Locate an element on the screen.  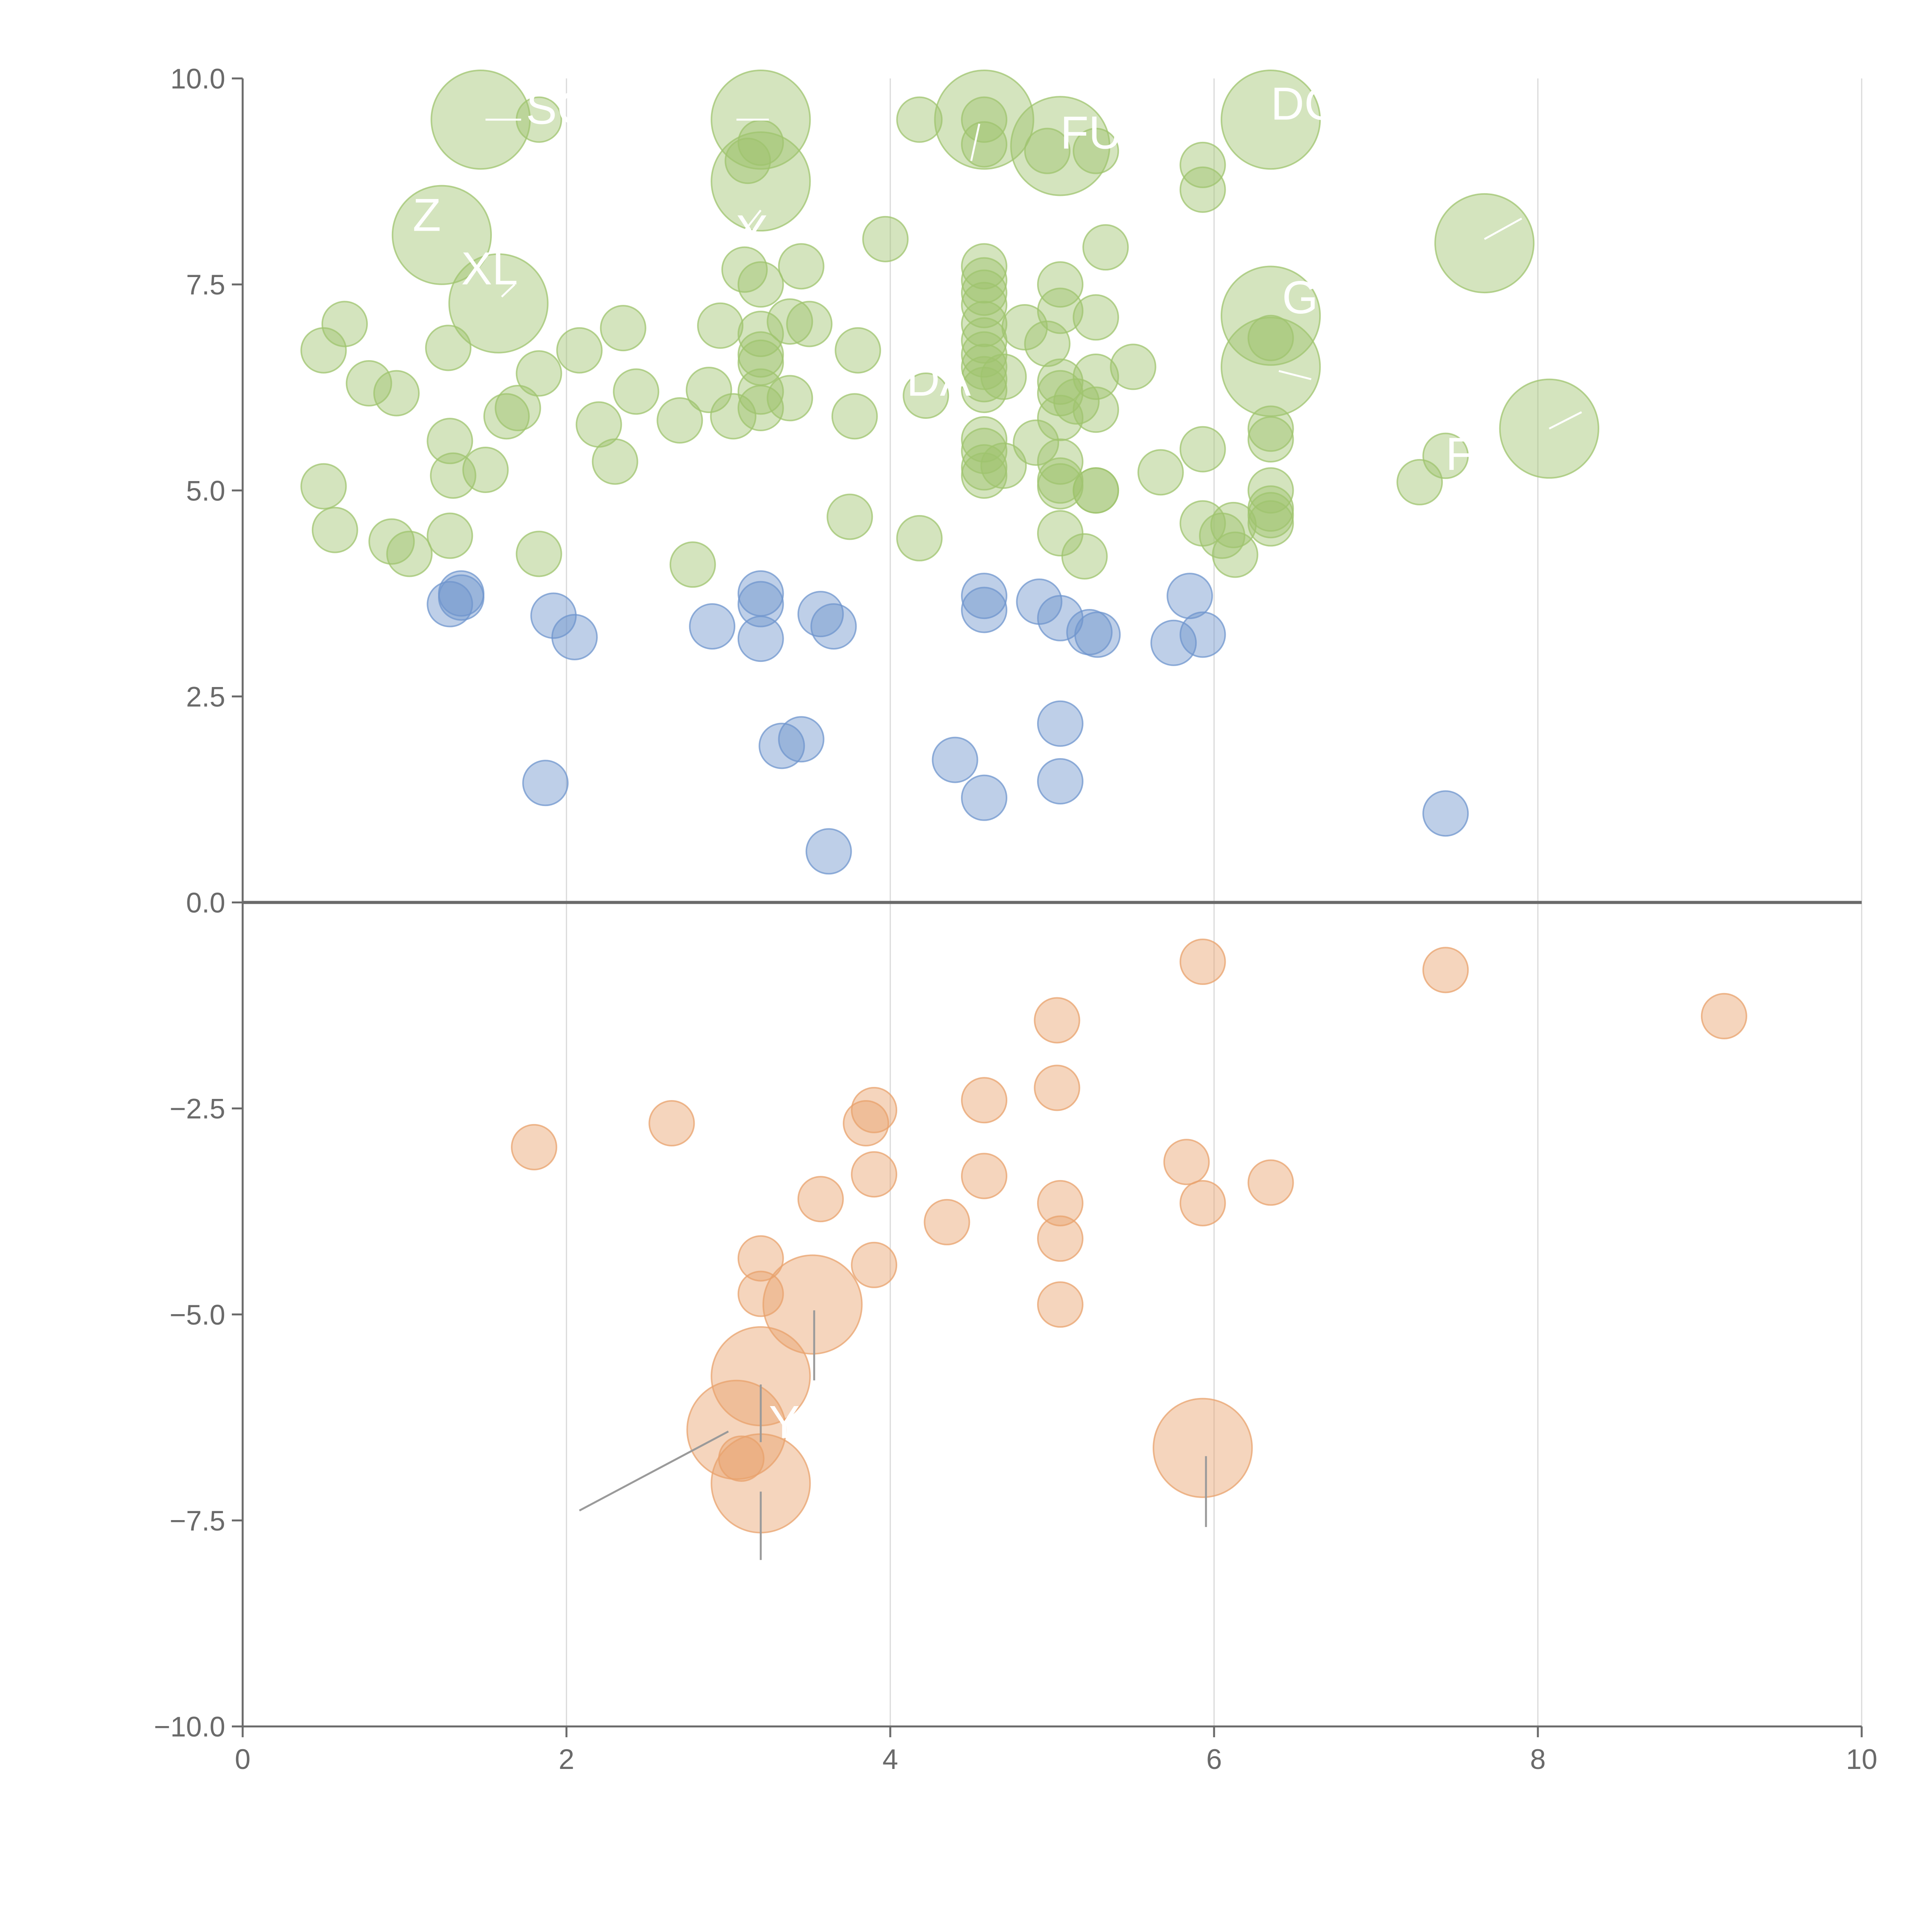
annotation-label-8: F is located at coordinates (1460, 454).